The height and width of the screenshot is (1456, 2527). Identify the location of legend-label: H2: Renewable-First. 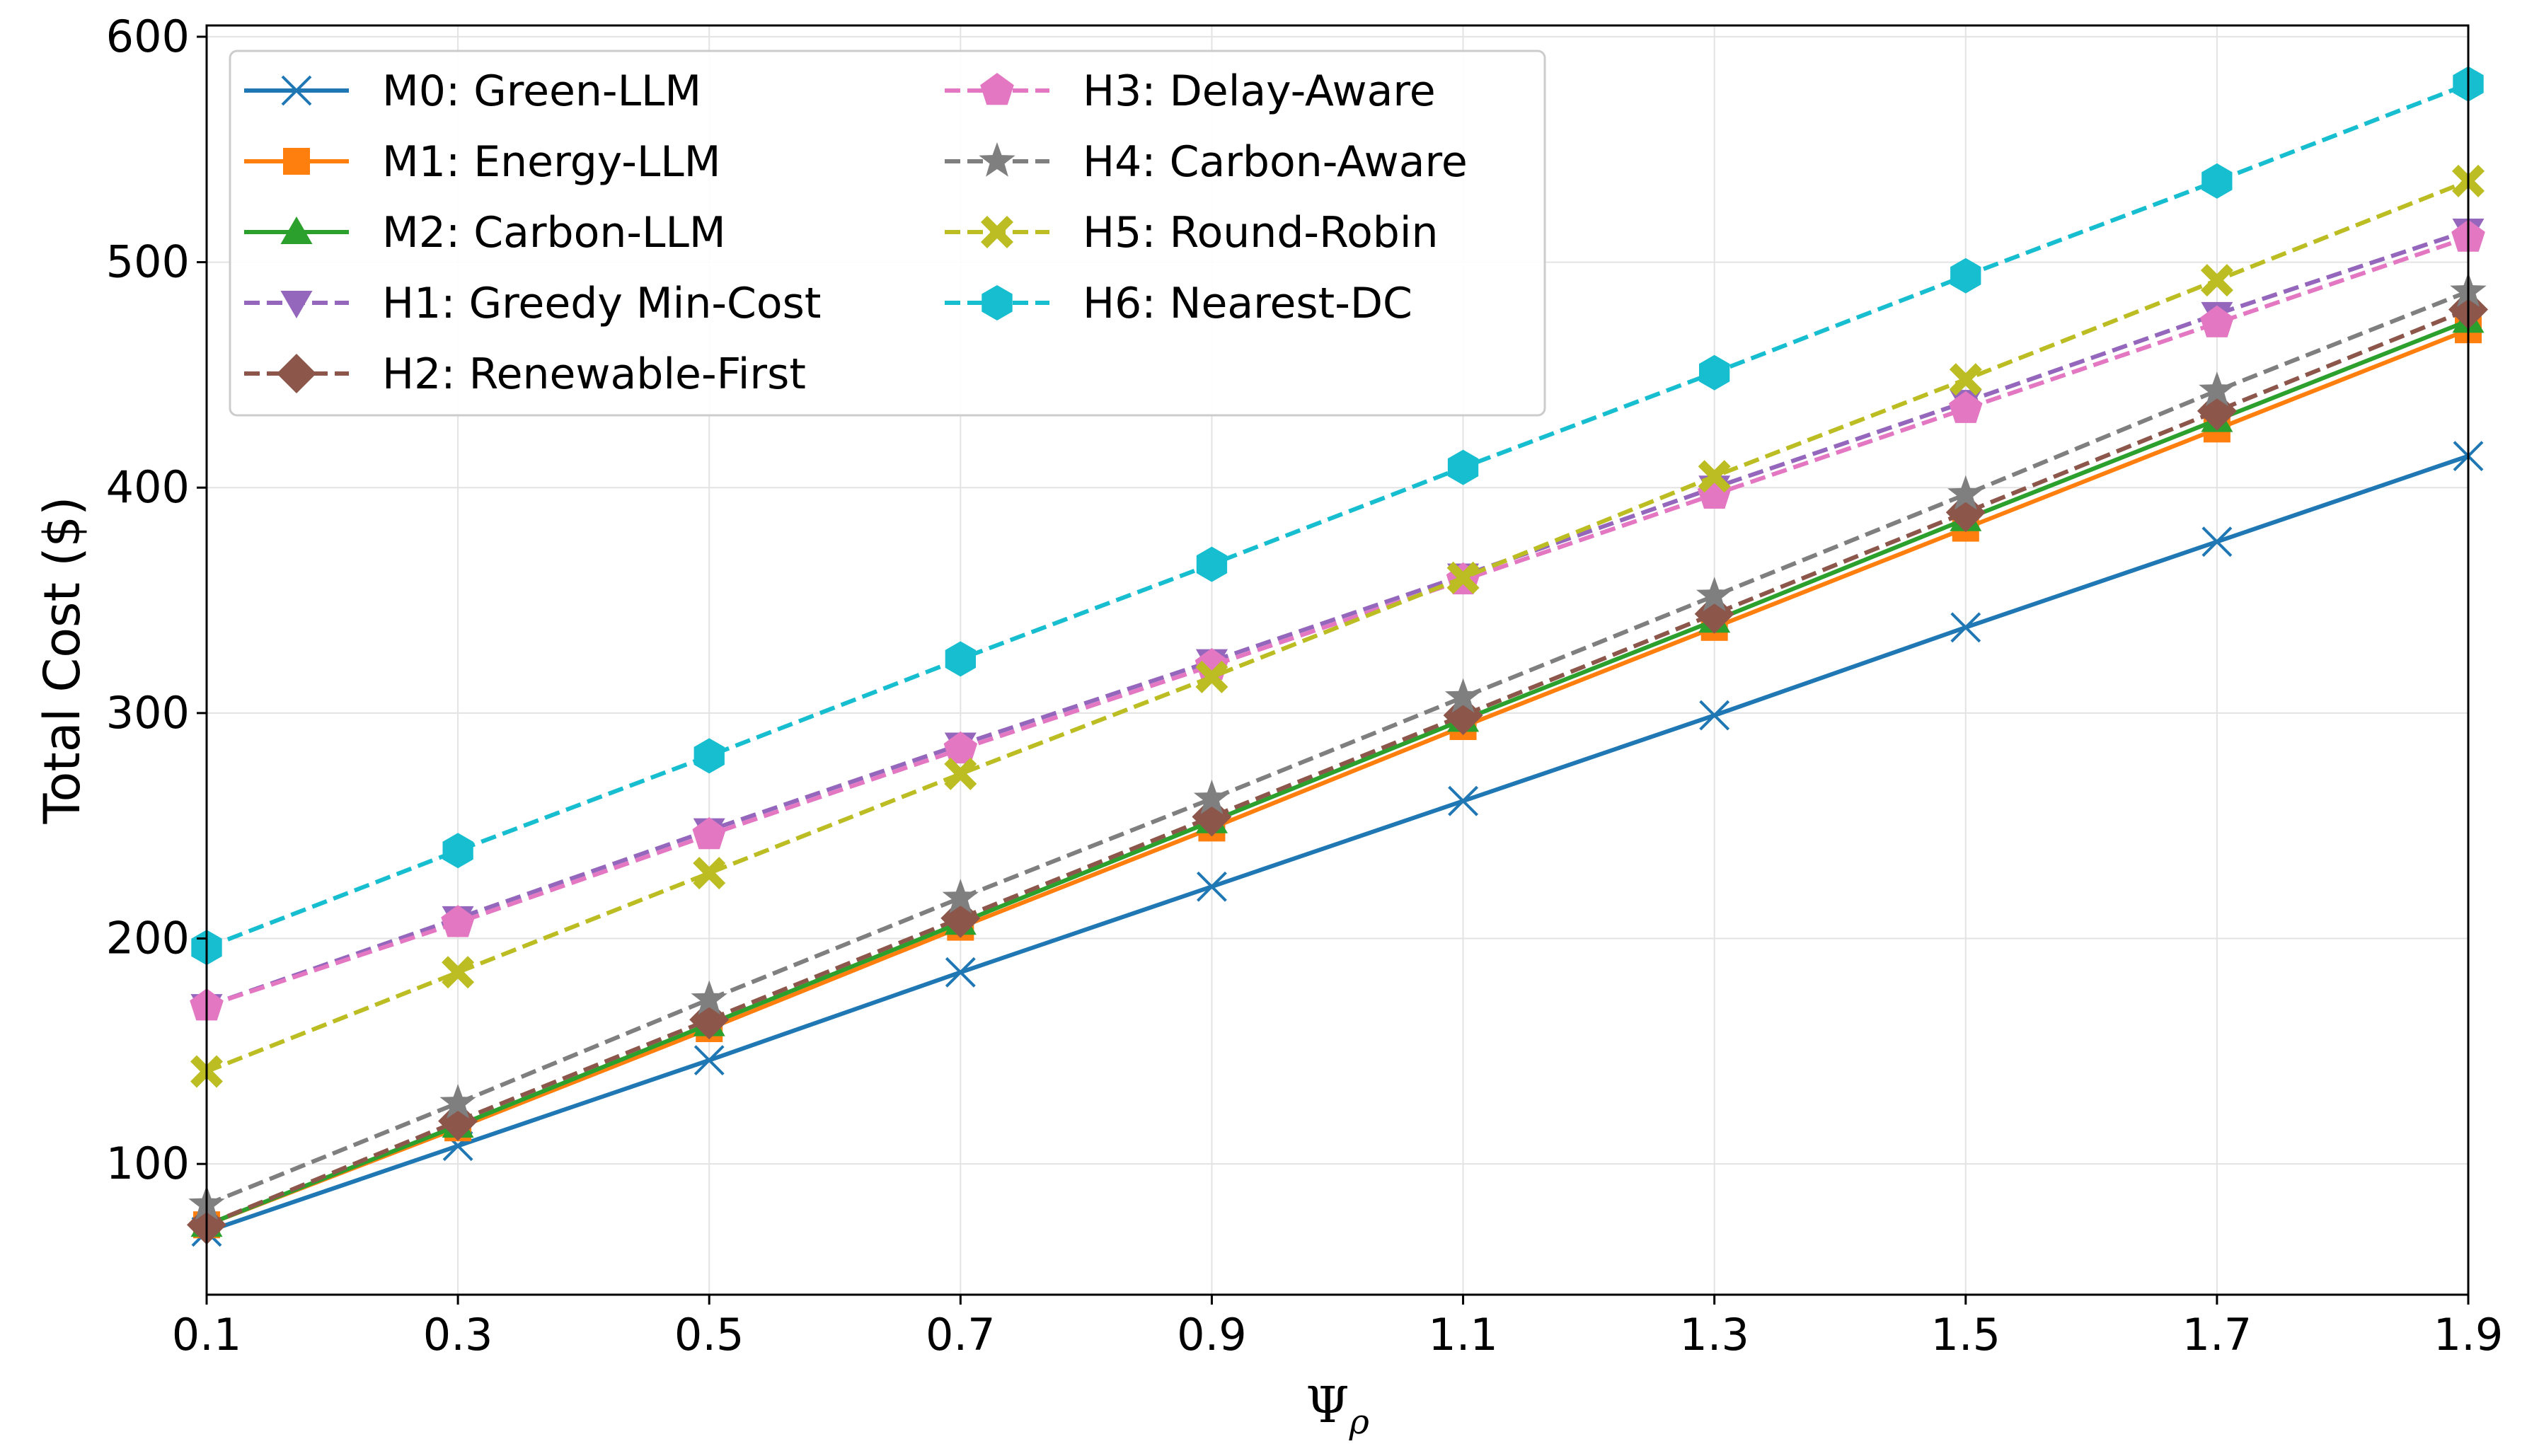
(594, 374).